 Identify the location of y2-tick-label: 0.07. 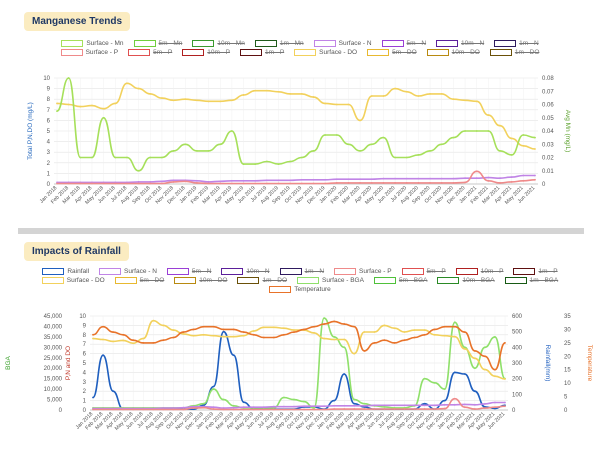
(548, 92).